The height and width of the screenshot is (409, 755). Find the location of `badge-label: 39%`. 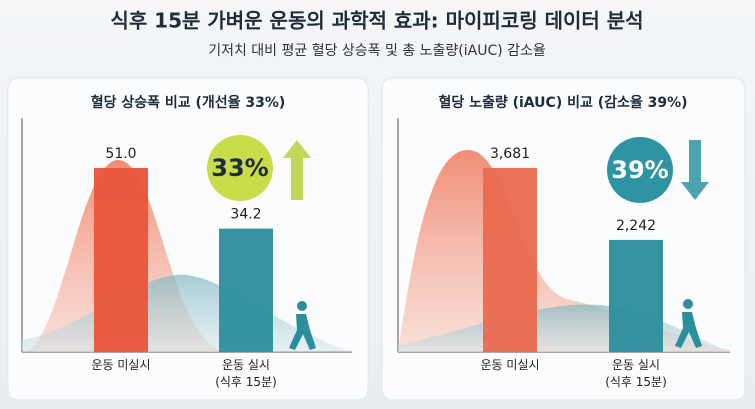

badge-label: 39% is located at coordinates (639, 170).